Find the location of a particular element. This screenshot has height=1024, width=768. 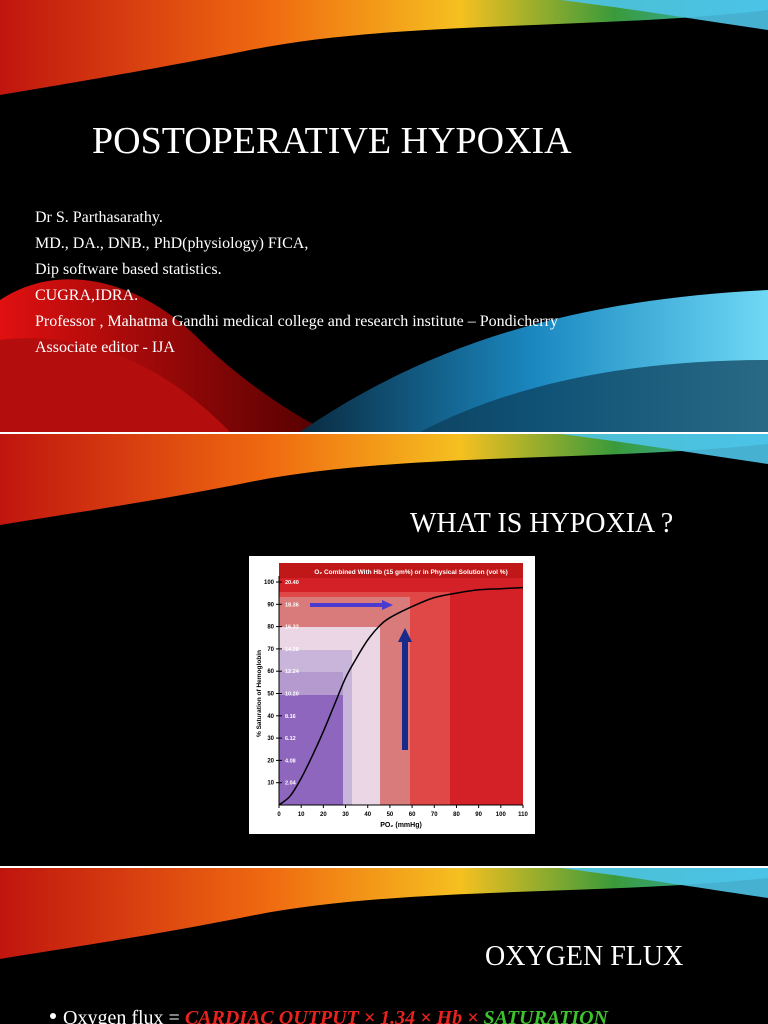

x-tick-label: 0 is located at coordinates (279, 815).